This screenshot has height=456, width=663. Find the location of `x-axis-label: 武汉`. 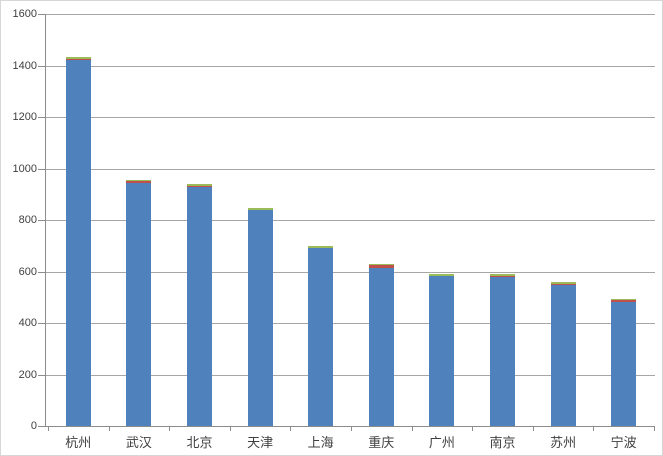

x-axis-label: 武汉 is located at coordinates (138, 442).